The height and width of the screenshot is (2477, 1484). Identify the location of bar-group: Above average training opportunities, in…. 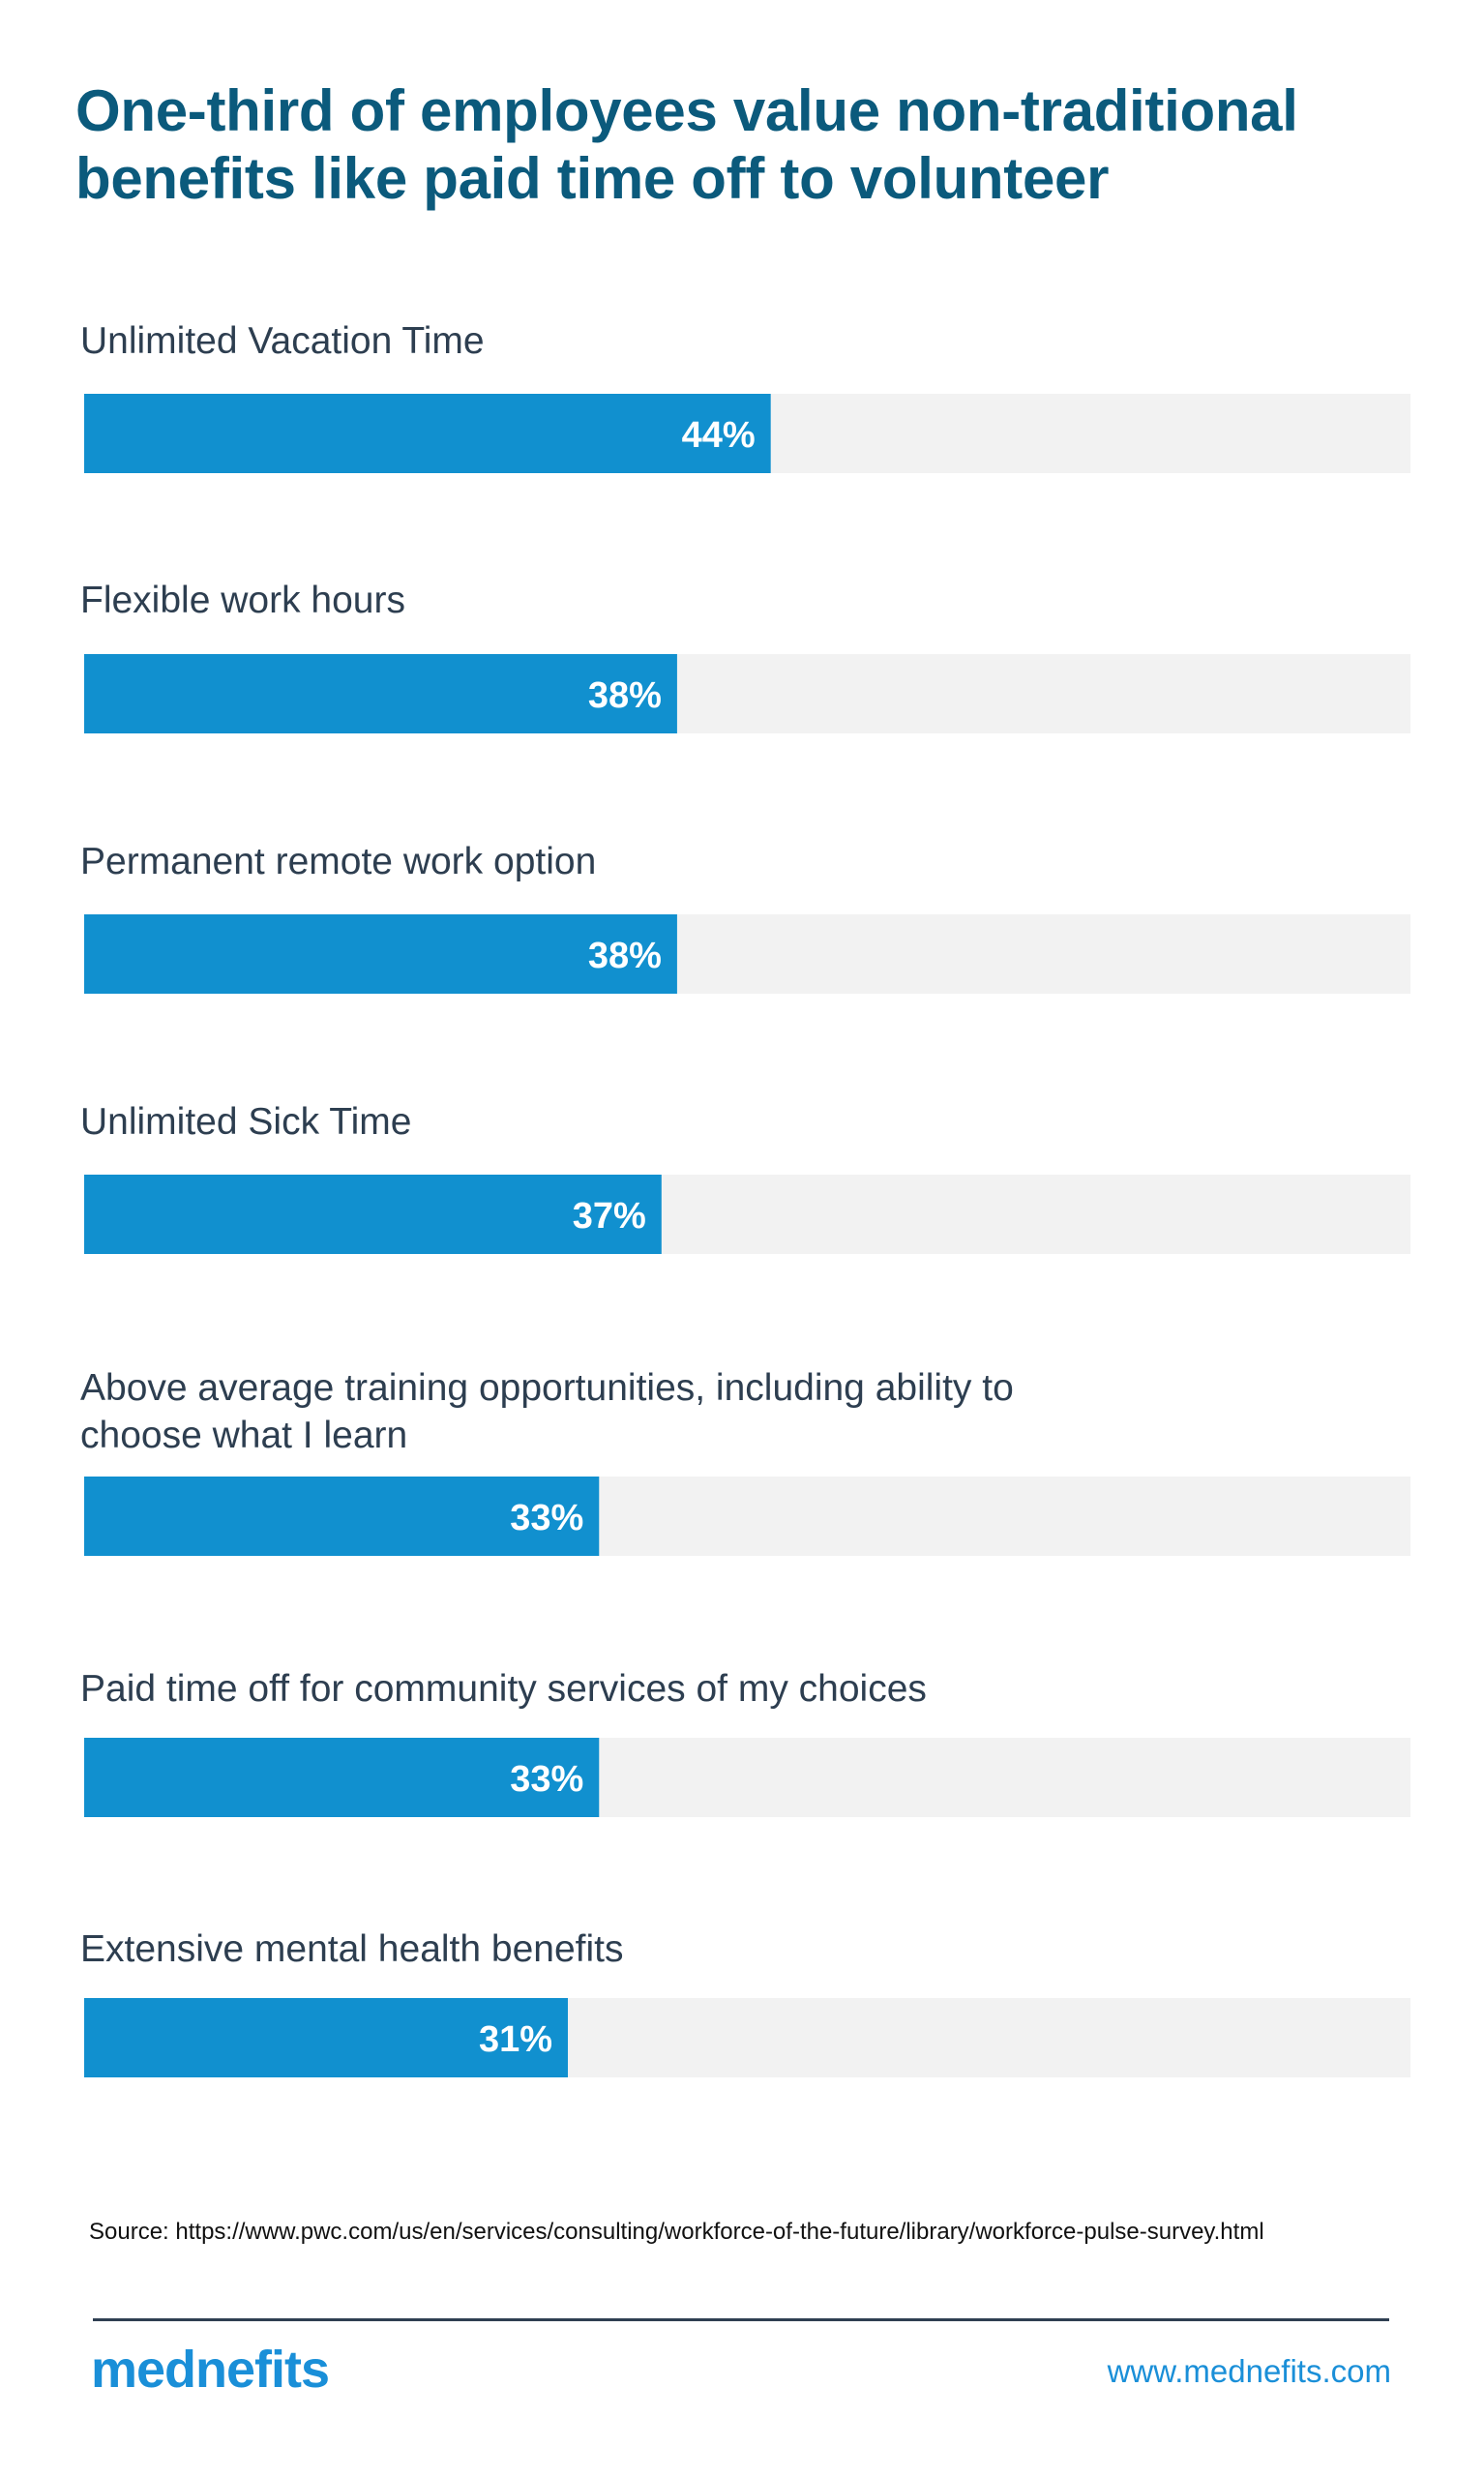
(745, 1461).